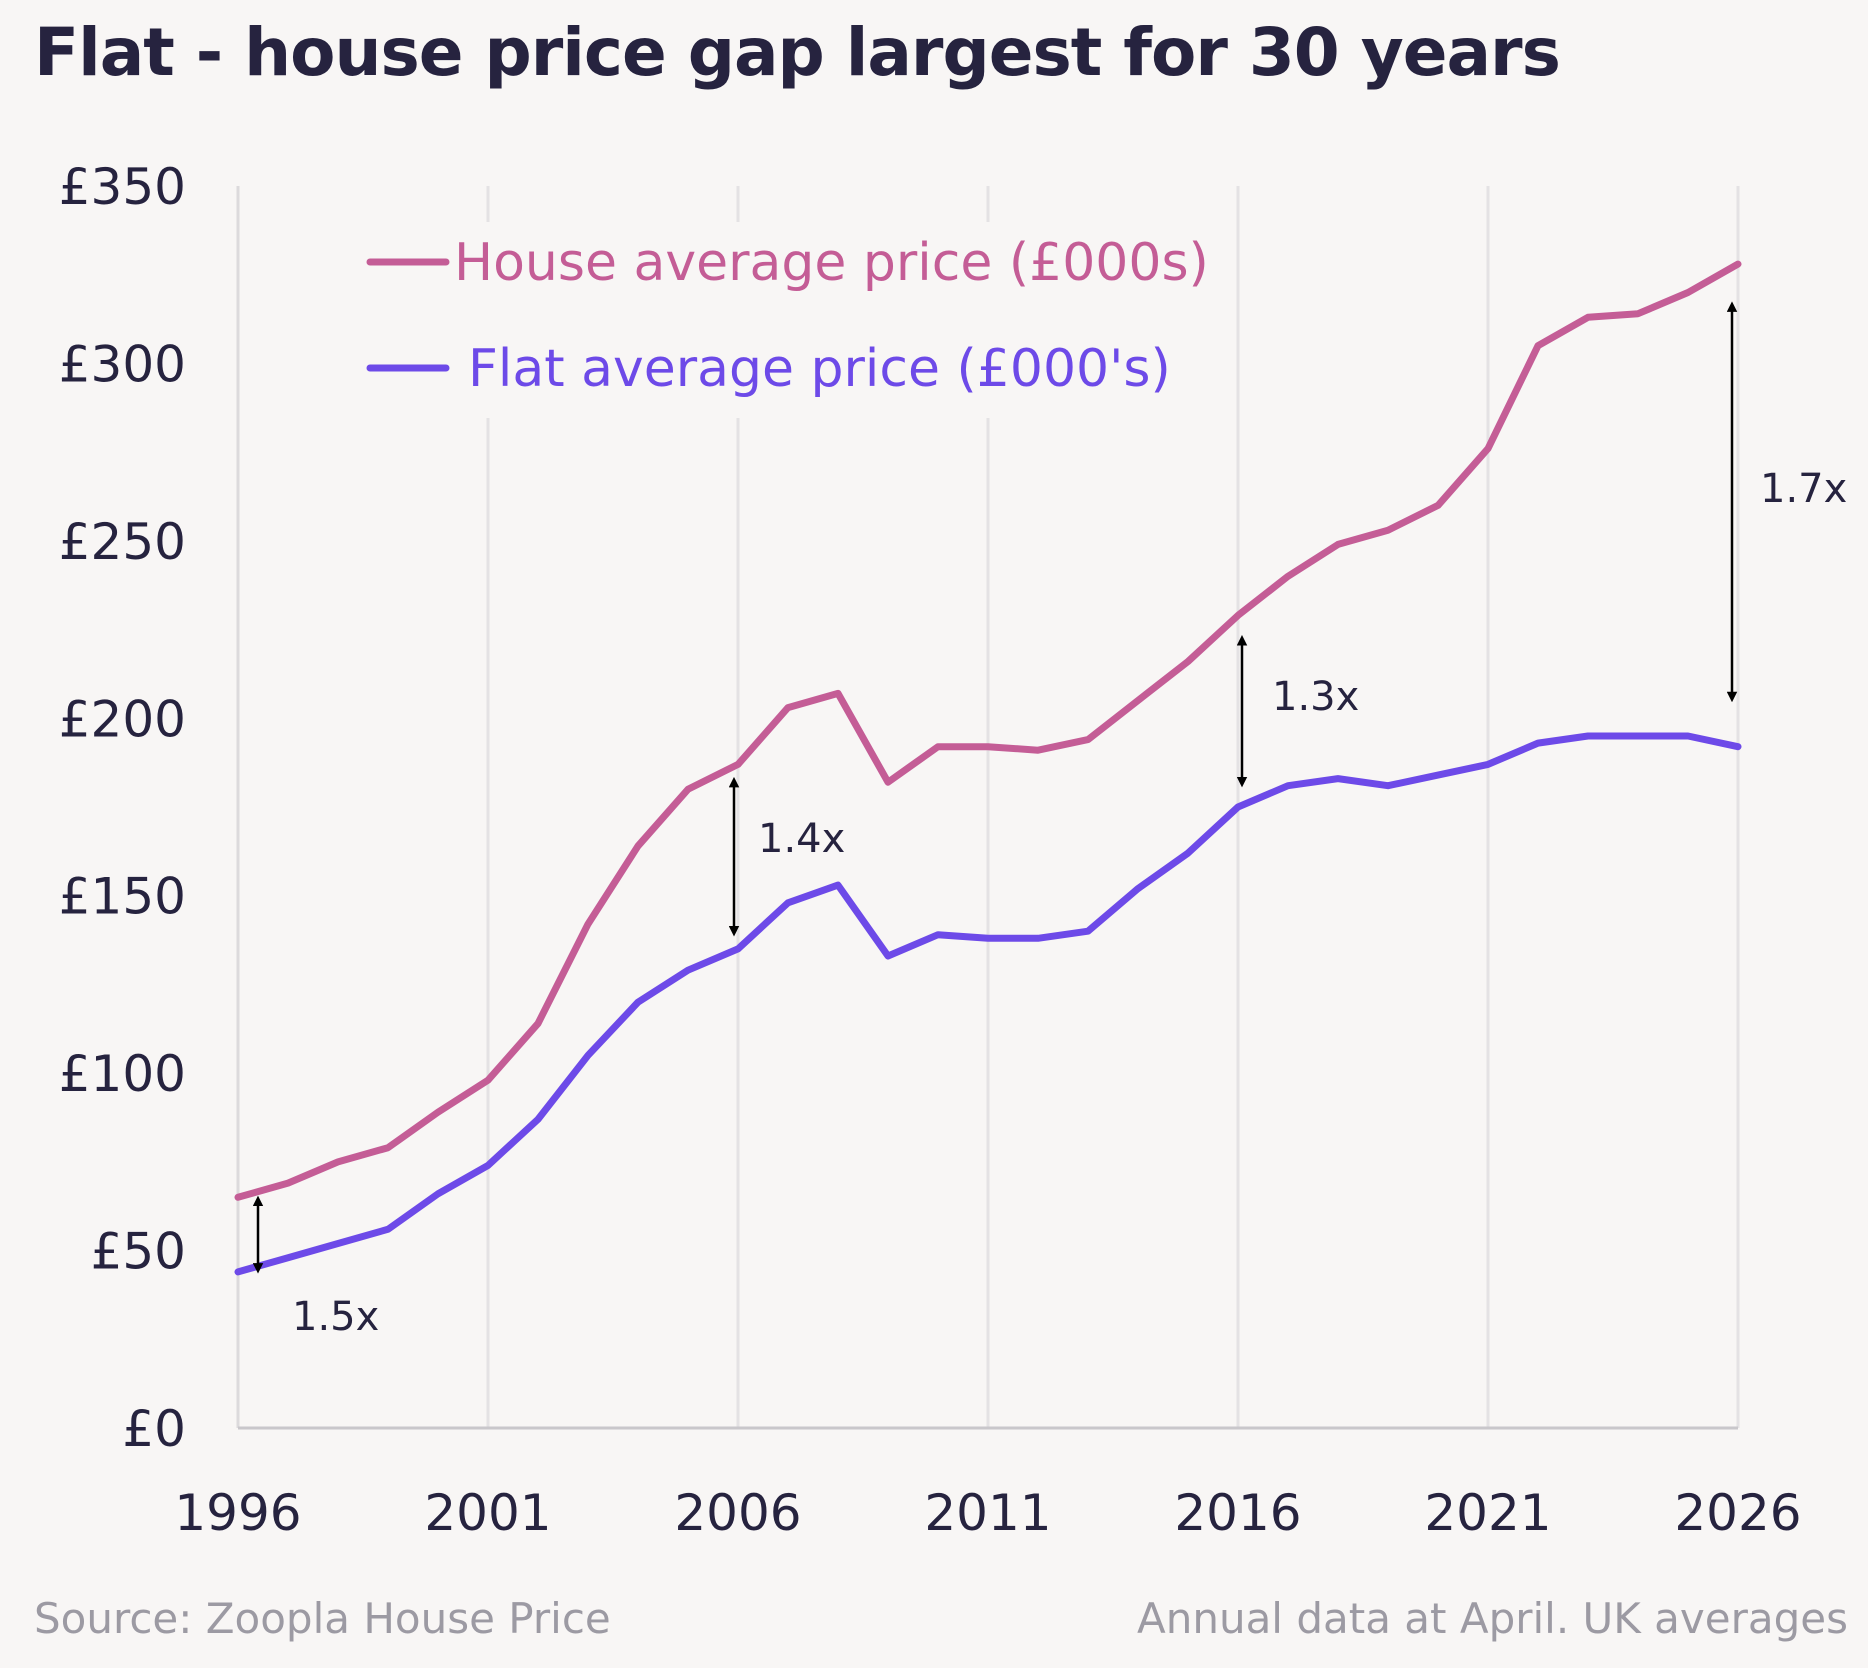 The width and height of the screenshot is (1868, 1668). I want to click on y-tick-label-350: £350, so click(122, 187).